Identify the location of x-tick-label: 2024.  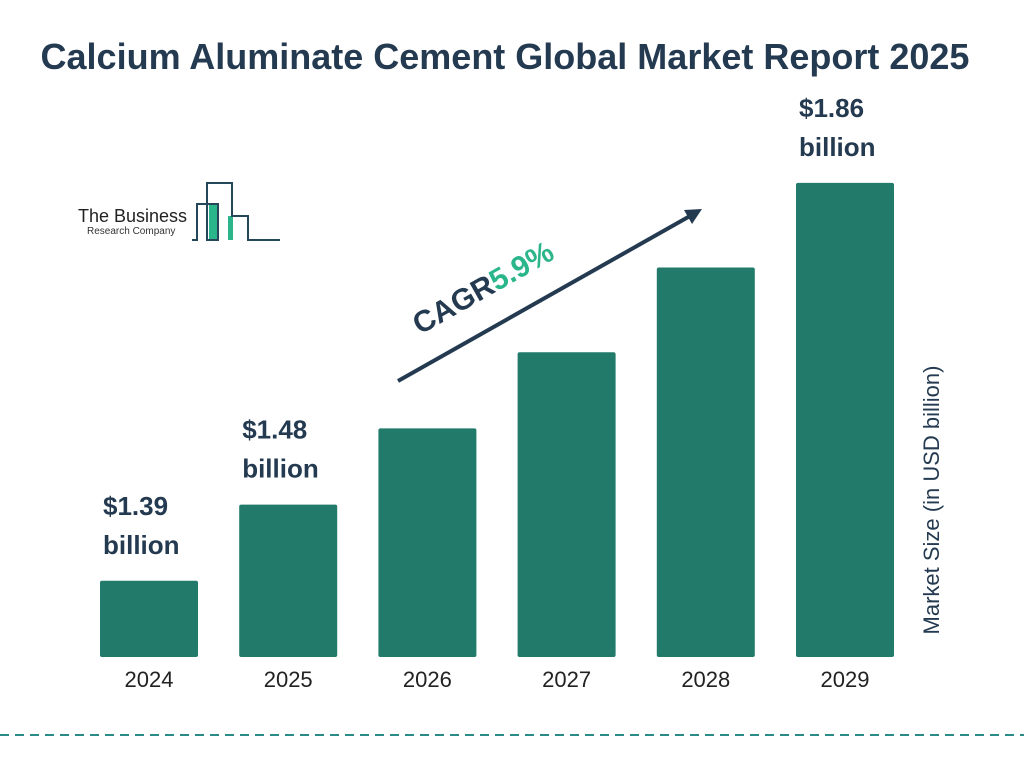
(149, 679).